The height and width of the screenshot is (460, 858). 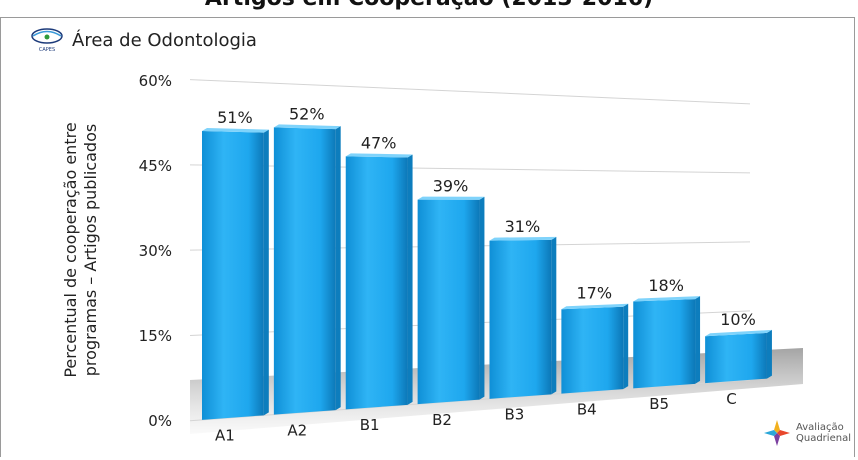 I want to click on bar-value-label: 51%, so click(x=235, y=117).